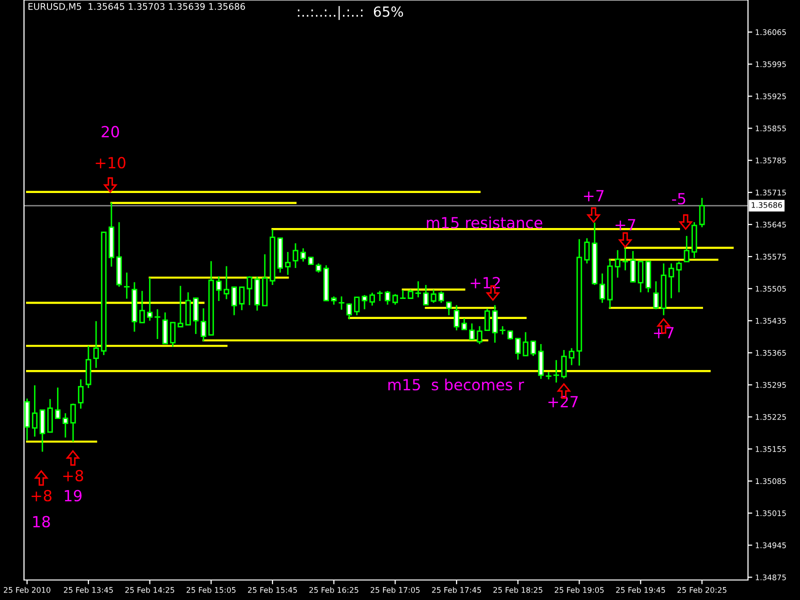 This screenshot has height=600, width=800. What do you see at coordinates (111, 162) in the screenshot?
I see `annotation: +10` at bounding box center [111, 162].